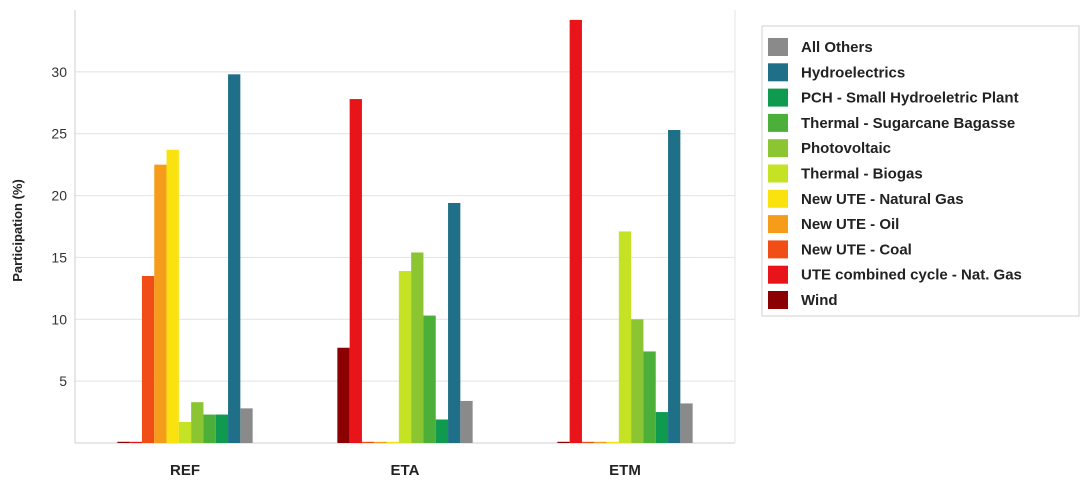  What do you see at coordinates (686, 423) in the screenshot?
I see `bar-etm-all-others` at bounding box center [686, 423].